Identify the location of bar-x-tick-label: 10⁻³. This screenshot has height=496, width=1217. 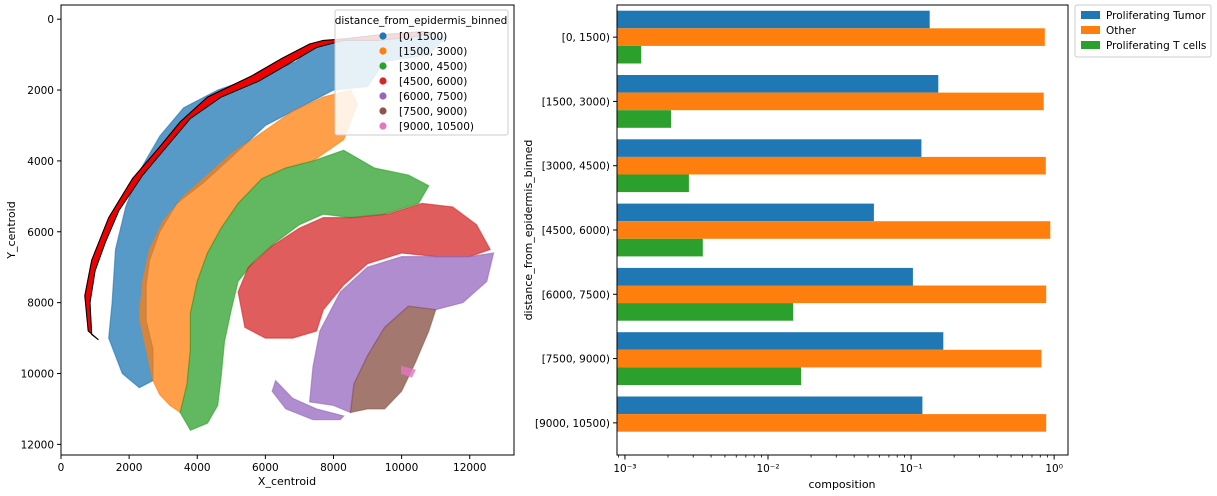
(624, 469).